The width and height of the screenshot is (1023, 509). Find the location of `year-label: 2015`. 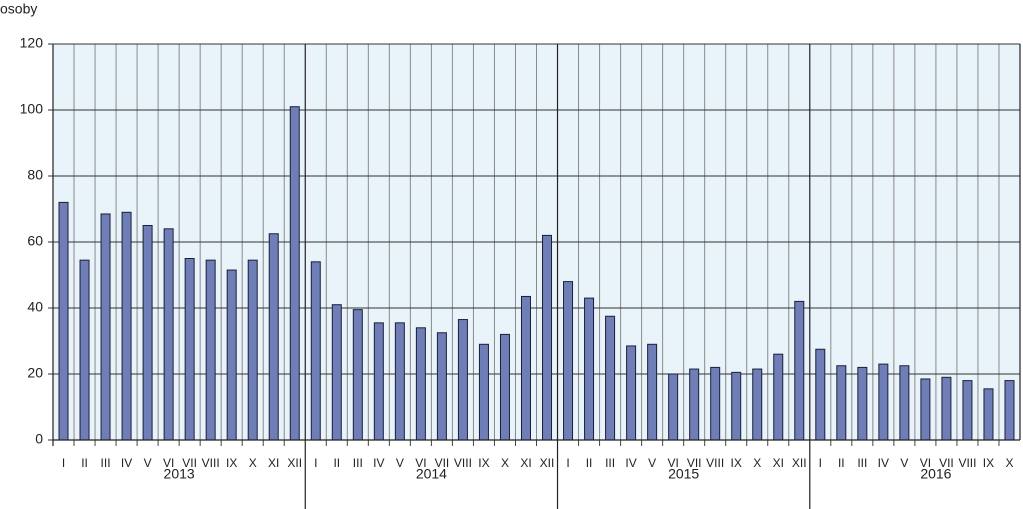

year-label: 2015 is located at coordinates (683, 474).